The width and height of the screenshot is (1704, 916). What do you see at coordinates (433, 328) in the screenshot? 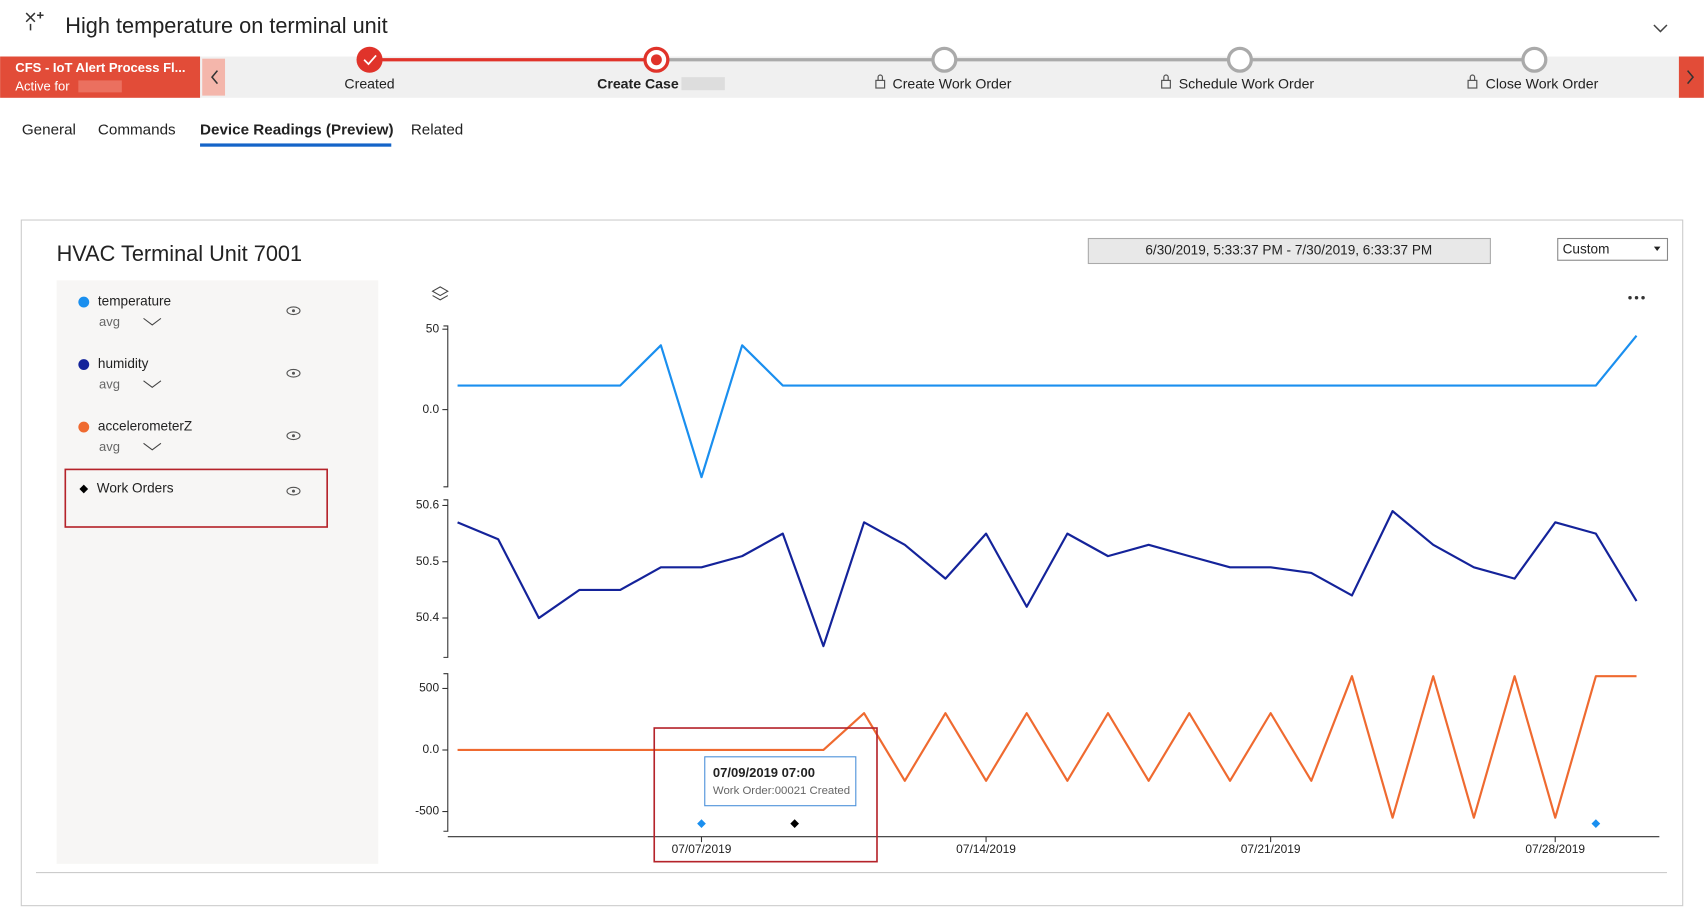
I see `y-tick-label: 50` at bounding box center [433, 328].